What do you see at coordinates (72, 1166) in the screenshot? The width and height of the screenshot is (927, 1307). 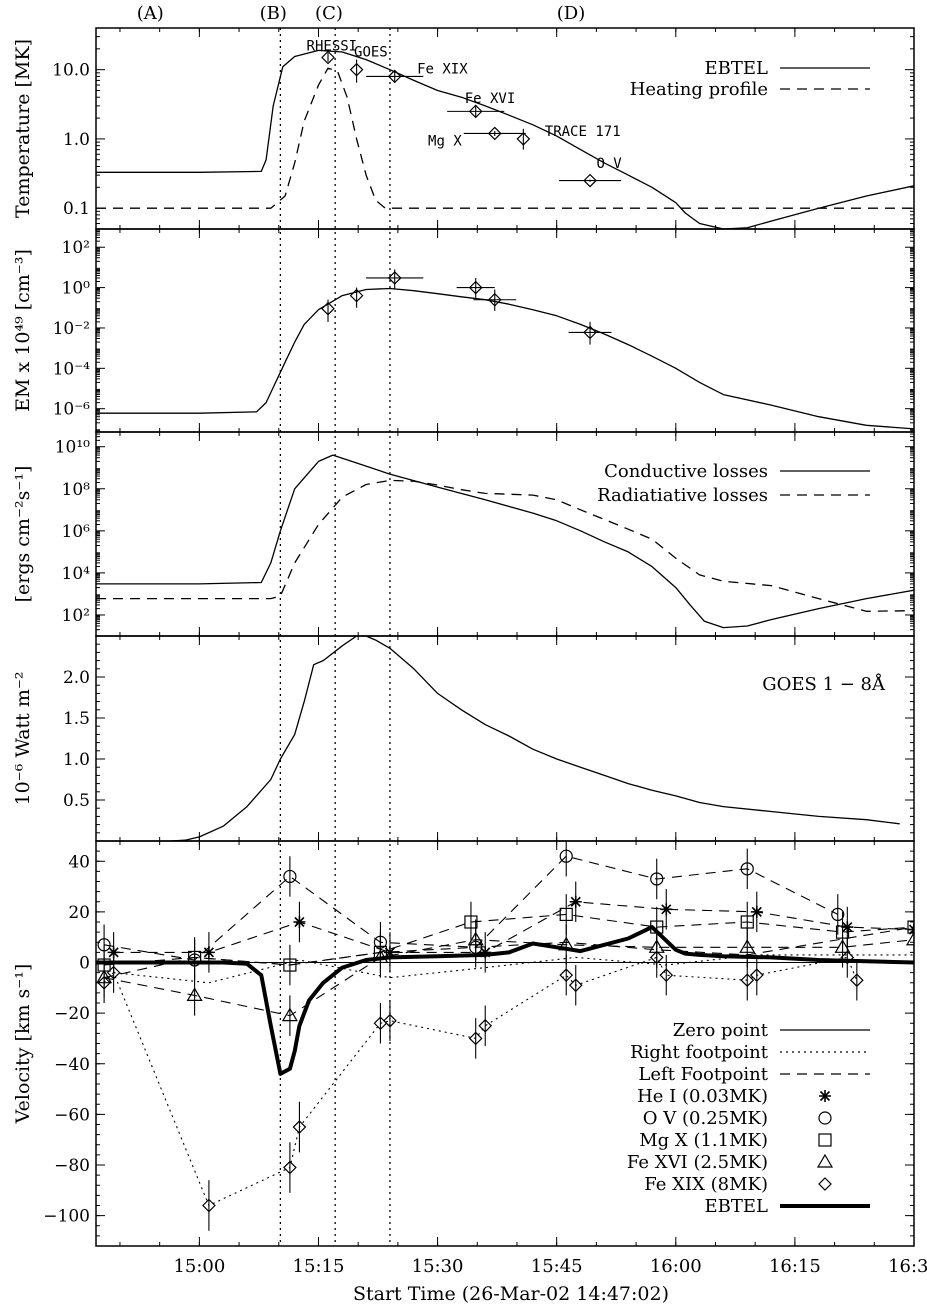 I see `y-tick-label: −80` at bounding box center [72, 1166].